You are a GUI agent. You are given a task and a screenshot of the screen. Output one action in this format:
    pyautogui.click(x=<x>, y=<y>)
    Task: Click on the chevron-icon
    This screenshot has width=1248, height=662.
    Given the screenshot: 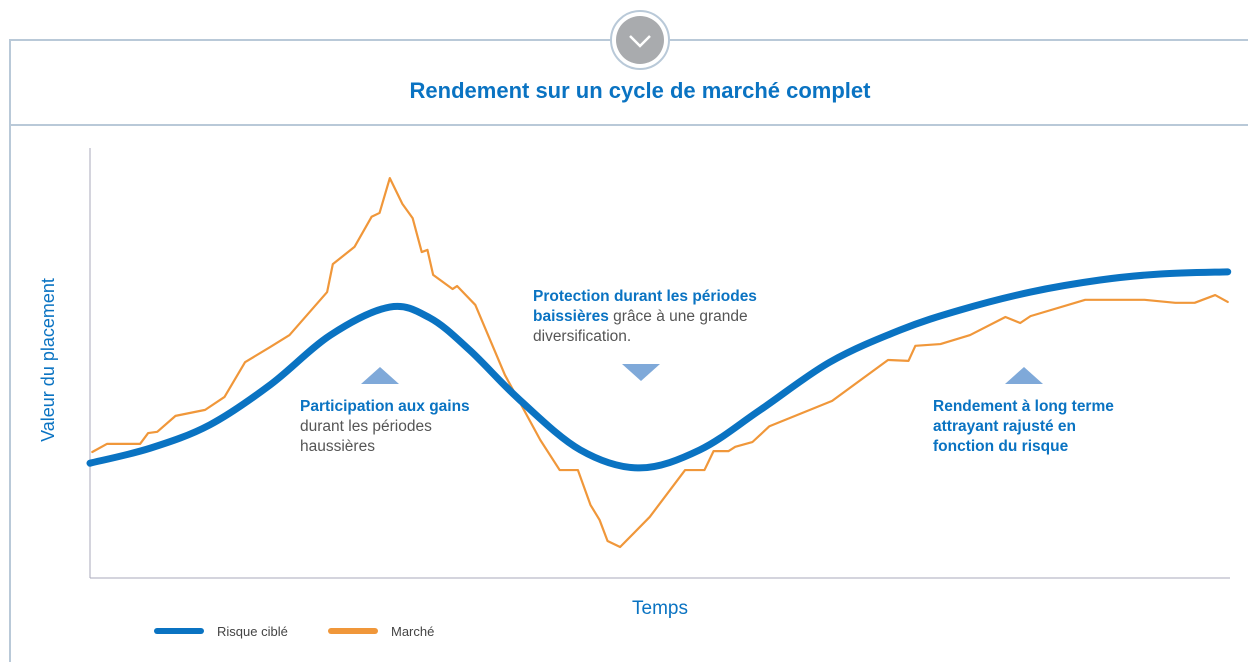 What is the action you would take?
    pyautogui.click(x=640, y=41)
    